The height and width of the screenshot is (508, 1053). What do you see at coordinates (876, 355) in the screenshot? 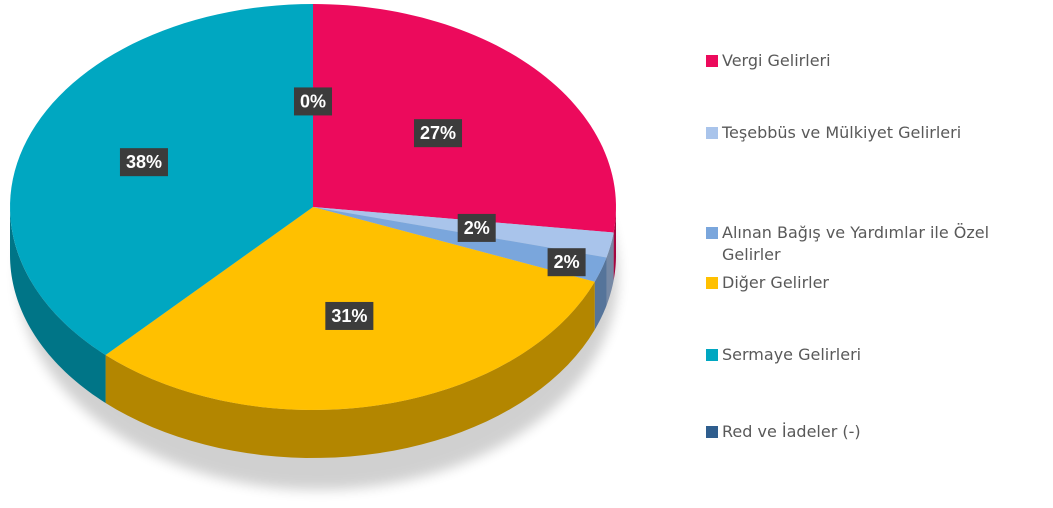
I see `legend-item: Sermaye Gelirleri` at bounding box center [876, 355].